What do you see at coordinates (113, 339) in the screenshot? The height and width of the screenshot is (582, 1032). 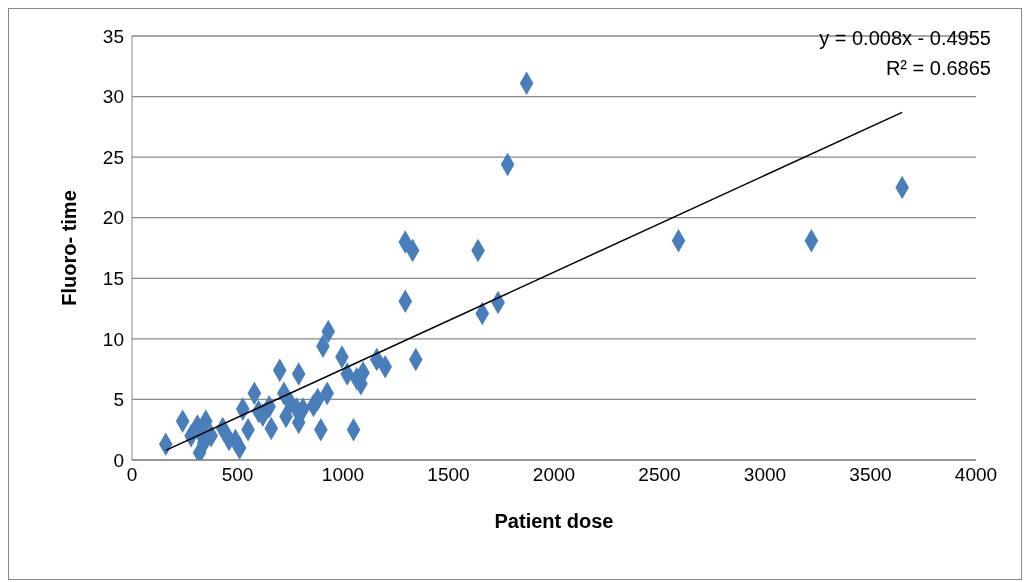 I see `y-tick-label: 10` at bounding box center [113, 339].